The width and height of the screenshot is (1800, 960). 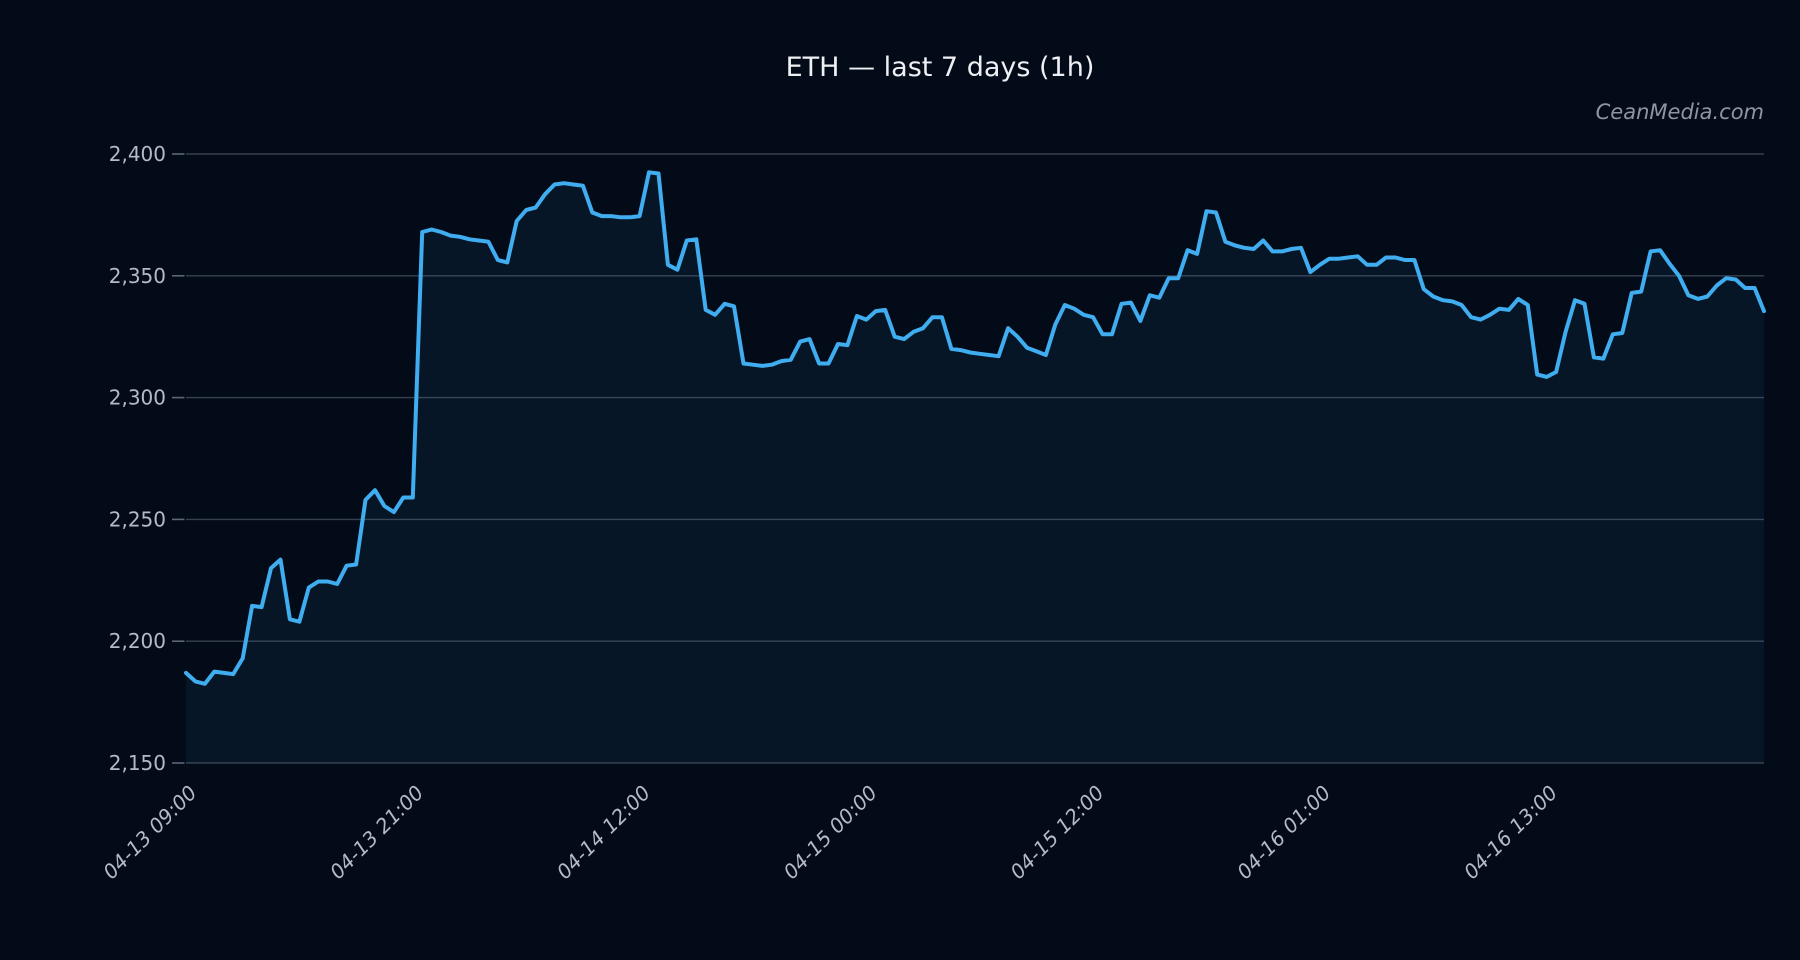 I want to click on y-tick-label: 2,400, so click(x=137, y=154).